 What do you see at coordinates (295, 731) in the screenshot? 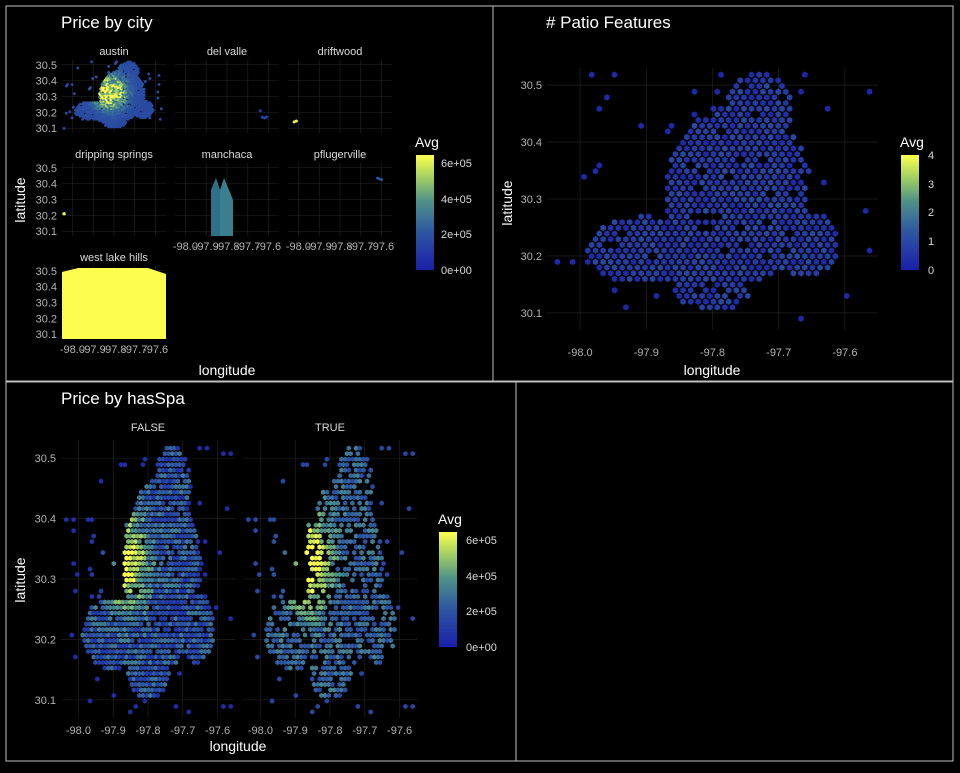
I see `x-tick-label: -97.9` at bounding box center [295, 731].